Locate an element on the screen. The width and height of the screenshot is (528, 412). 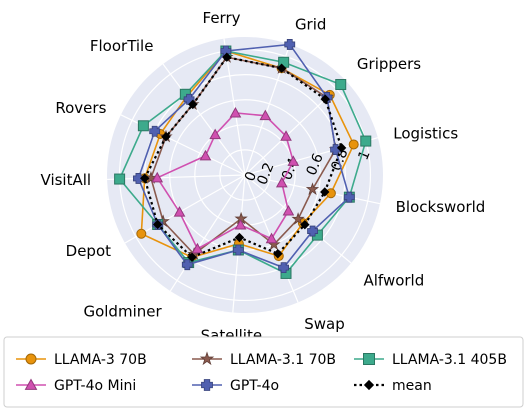
legend-label: LLAMA-3 70B is located at coordinates (100, 360).